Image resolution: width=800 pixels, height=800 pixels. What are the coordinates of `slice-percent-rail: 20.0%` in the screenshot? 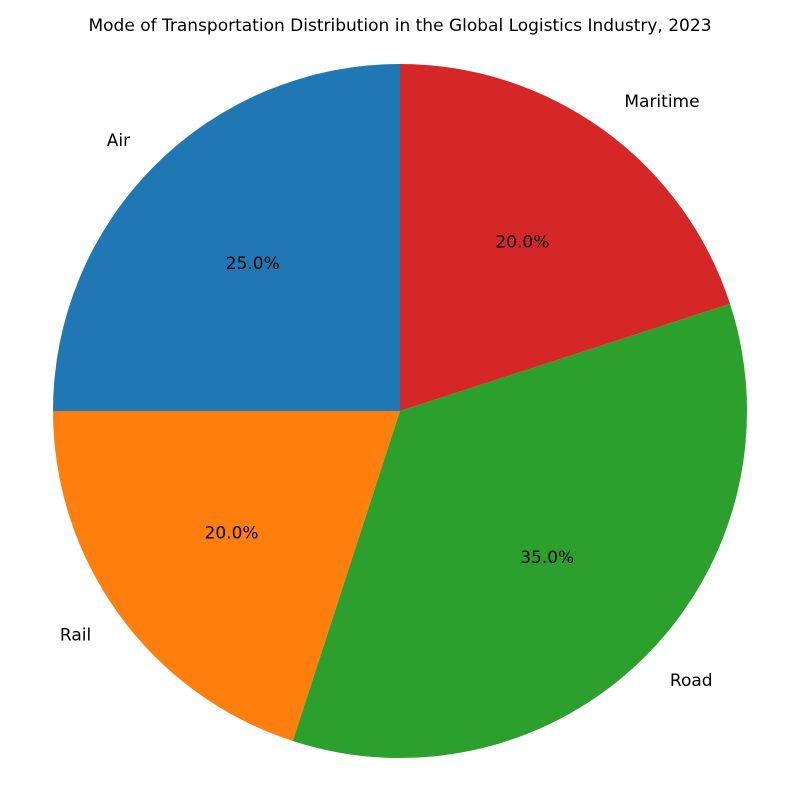 It's located at (232, 533).